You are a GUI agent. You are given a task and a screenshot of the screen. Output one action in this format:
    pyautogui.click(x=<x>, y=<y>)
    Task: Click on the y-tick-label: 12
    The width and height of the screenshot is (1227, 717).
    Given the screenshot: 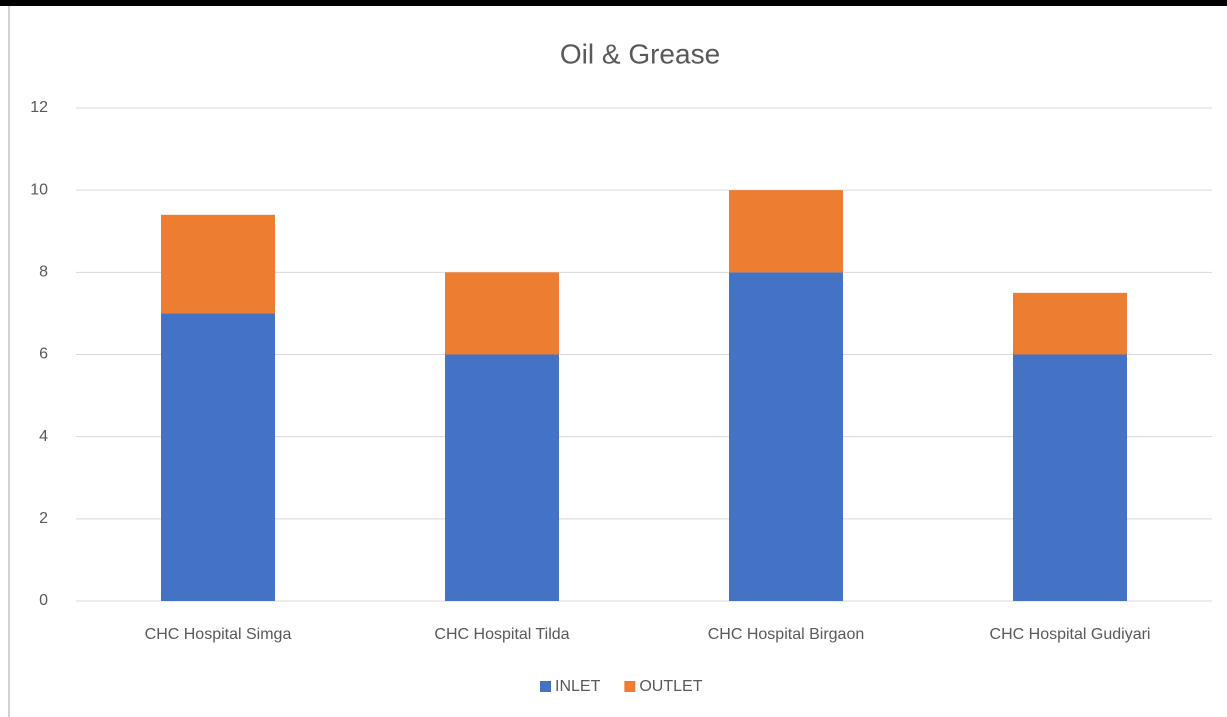 What is the action you would take?
    pyautogui.click(x=39, y=107)
    